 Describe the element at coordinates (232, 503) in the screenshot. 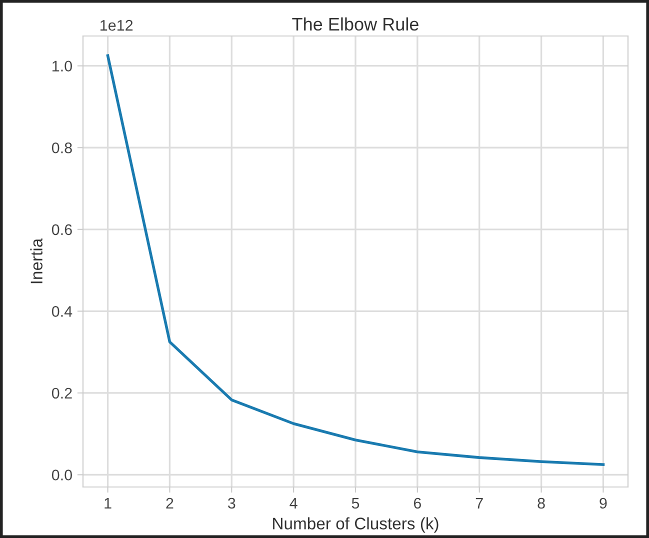

I see `x-tick-label: 3` at that location.